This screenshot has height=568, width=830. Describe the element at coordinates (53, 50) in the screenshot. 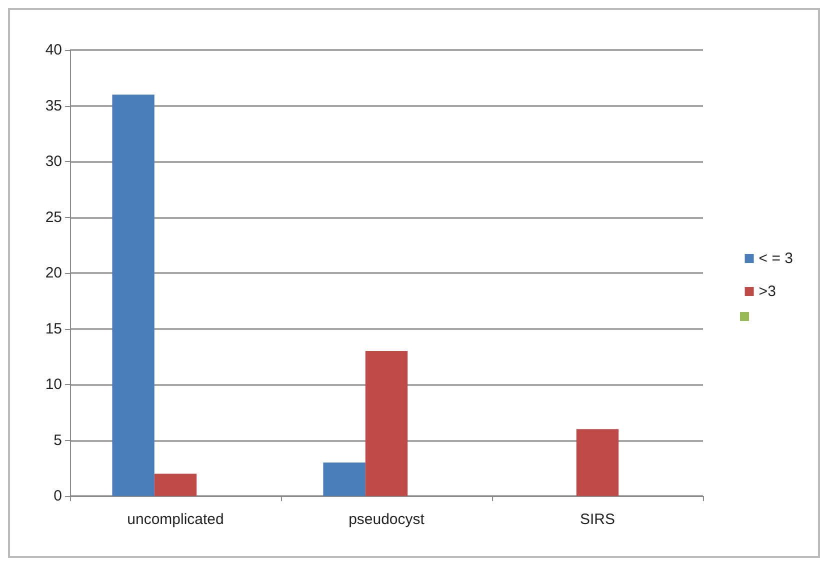

I see `y-tick-label: 40` at that location.